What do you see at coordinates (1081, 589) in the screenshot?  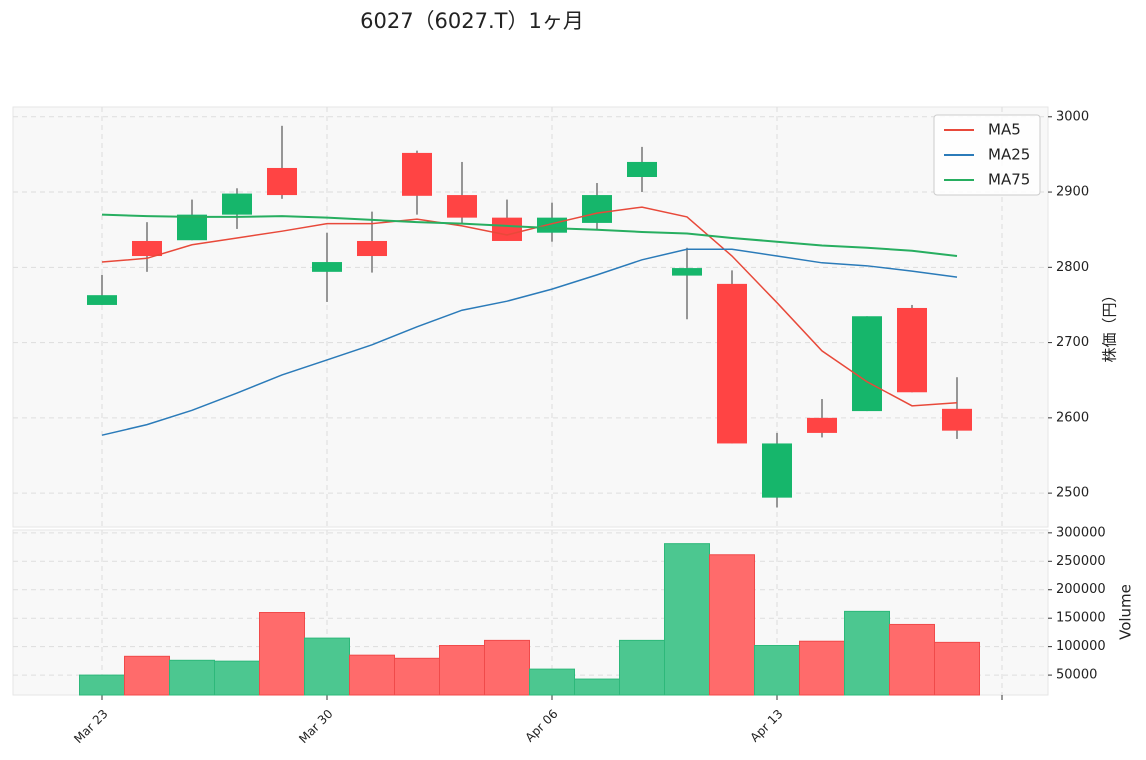 I see `y-tick-label: 200000` at bounding box center [1081, 589].